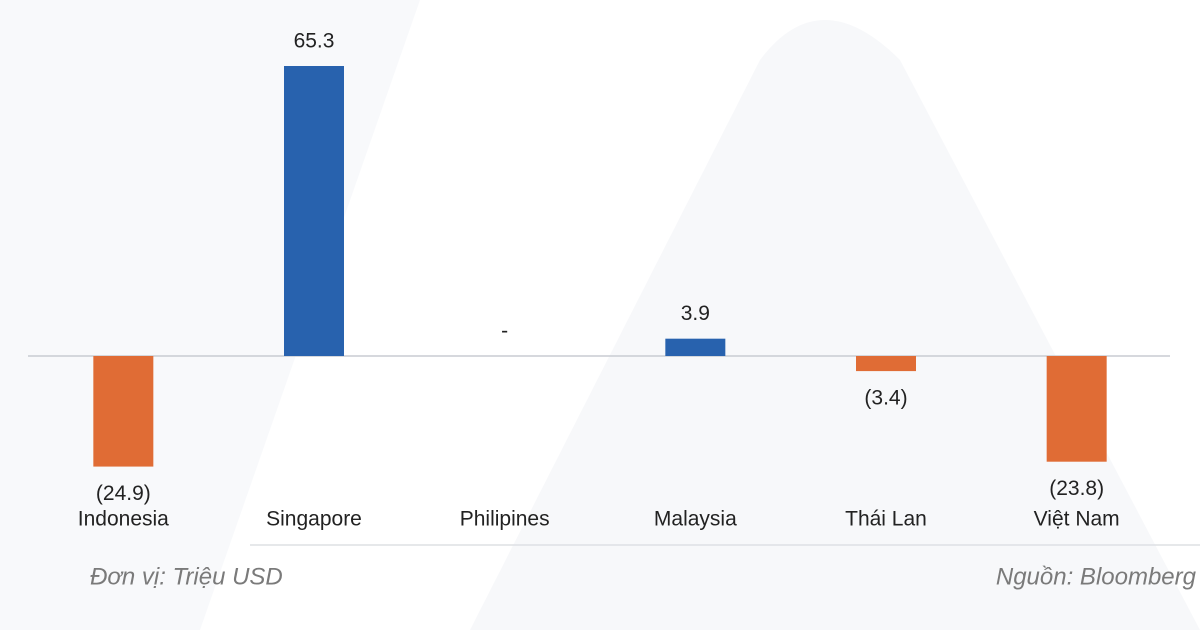 The height and width of the screenshot is (630, 1200). I want to click on x-tick-label: Việt Nam, so click(1077, 519).